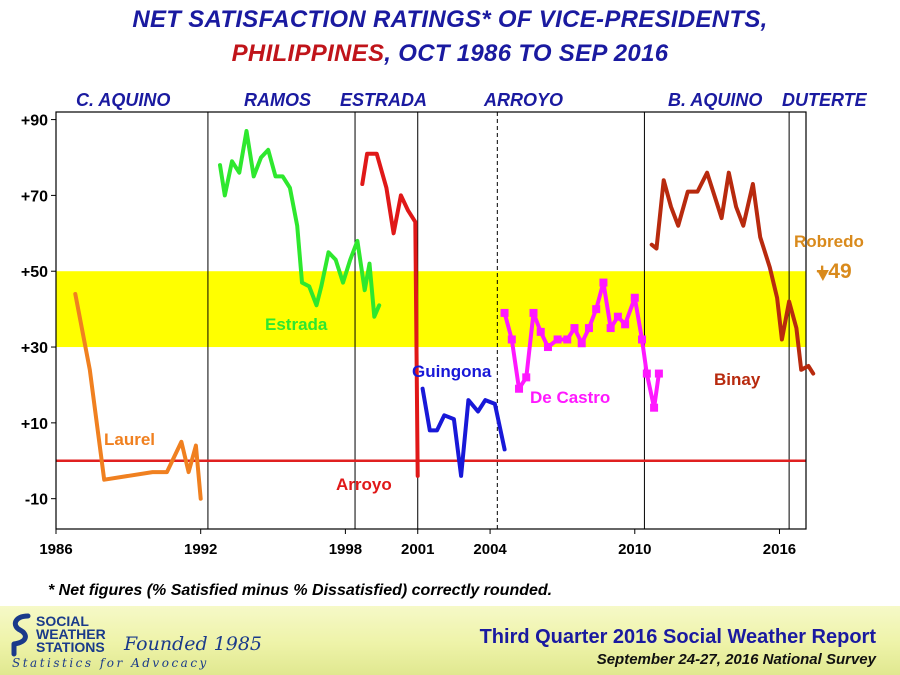  What do you see at coordinates (524, 100) in the screenshot?
I see `president-label-arroyo: ARROYO` at bounding box center [524, 100].